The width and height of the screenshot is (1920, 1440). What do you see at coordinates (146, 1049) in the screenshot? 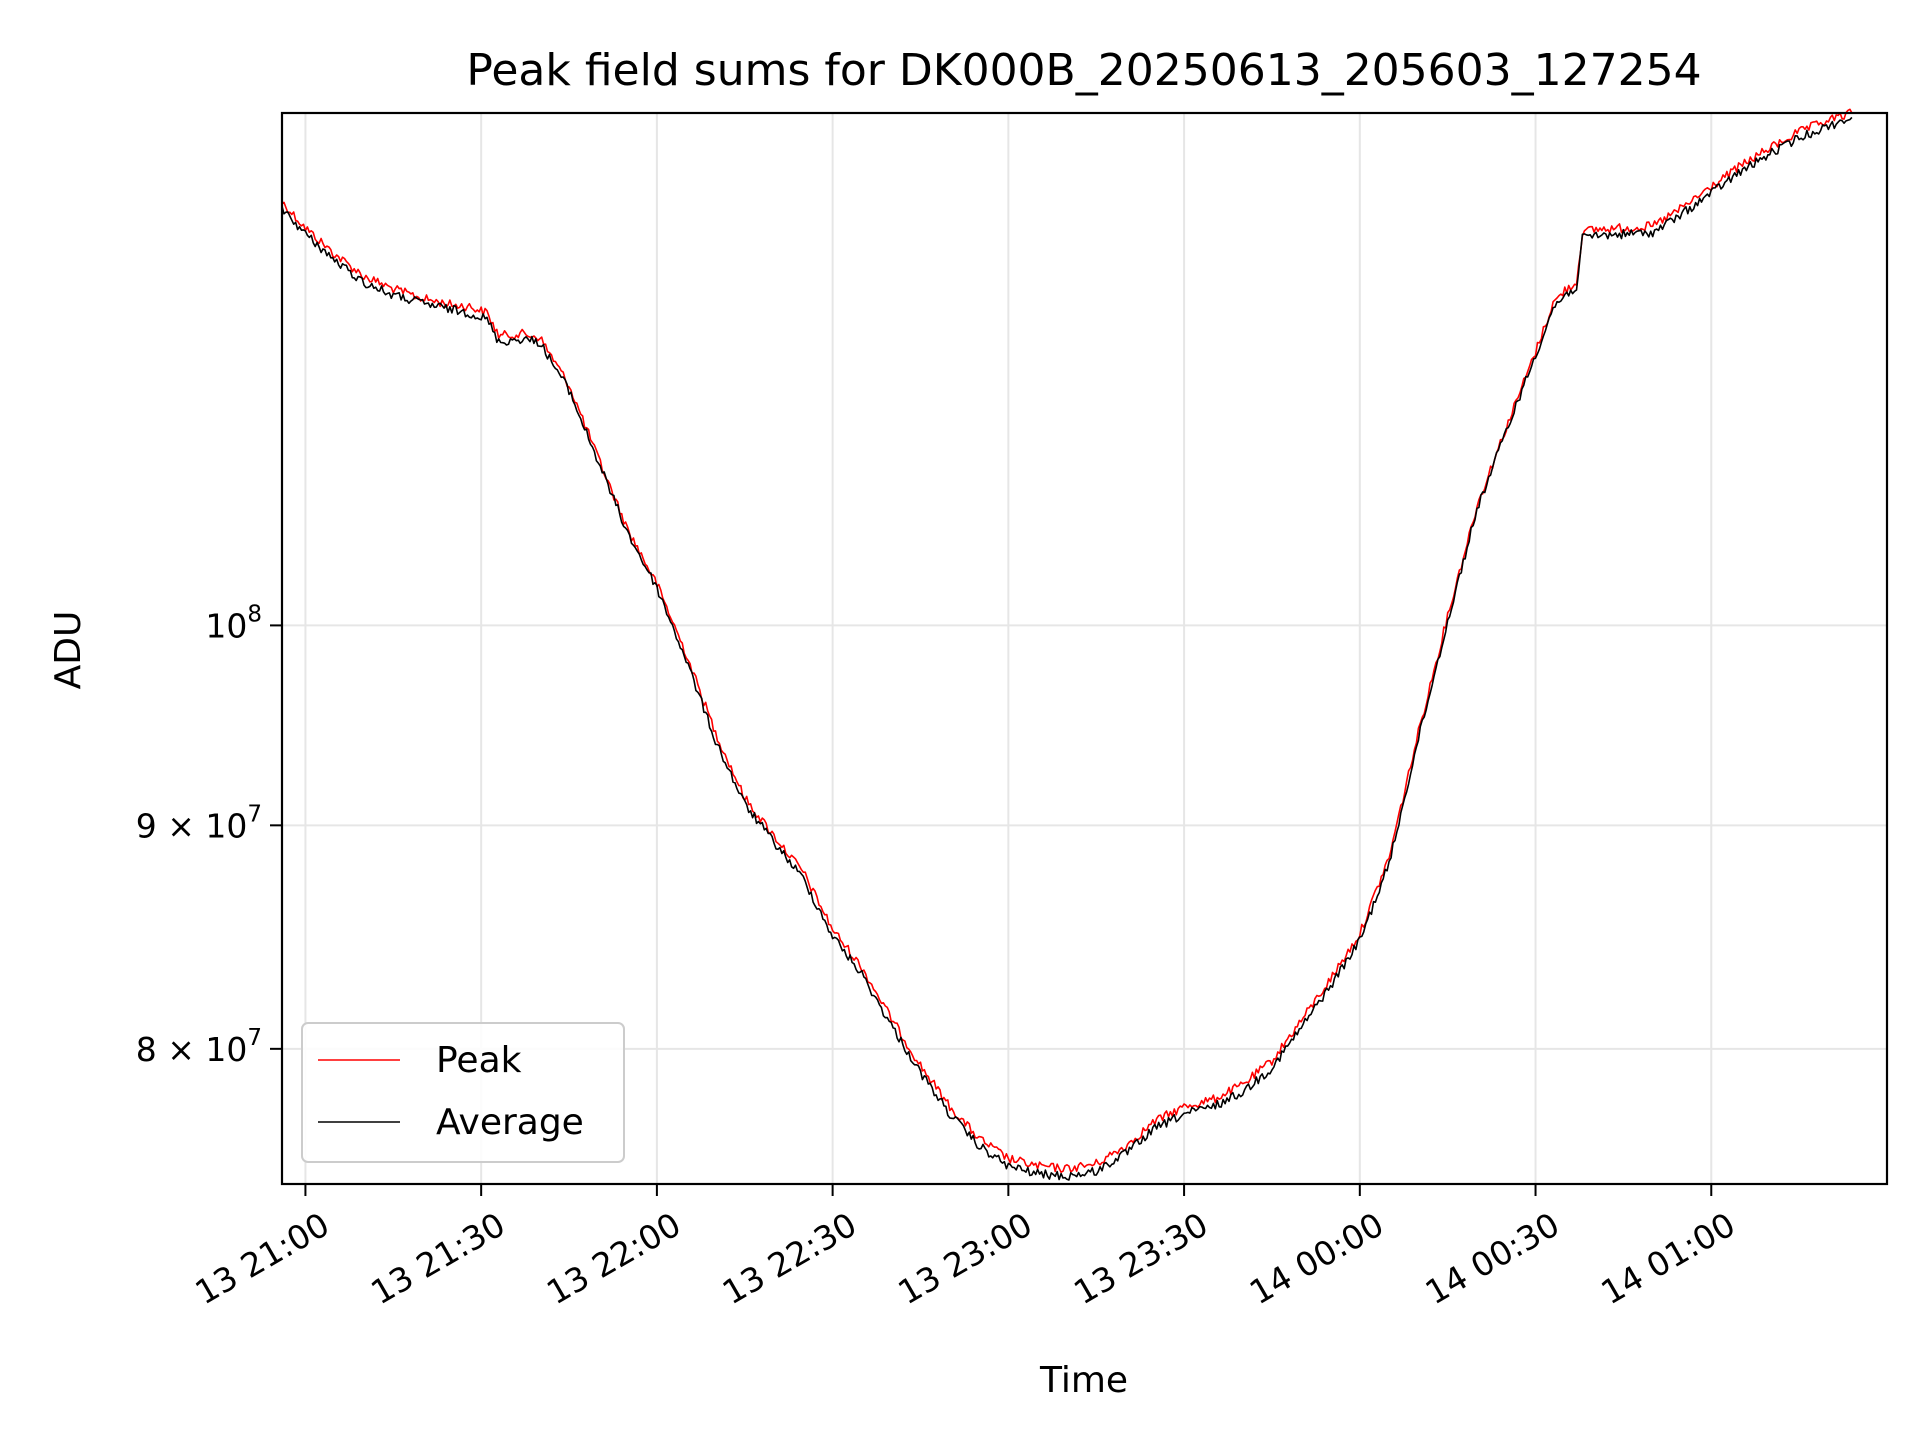
I see `y-tick-mantissa: 8` at bounding box center [146, 1049].